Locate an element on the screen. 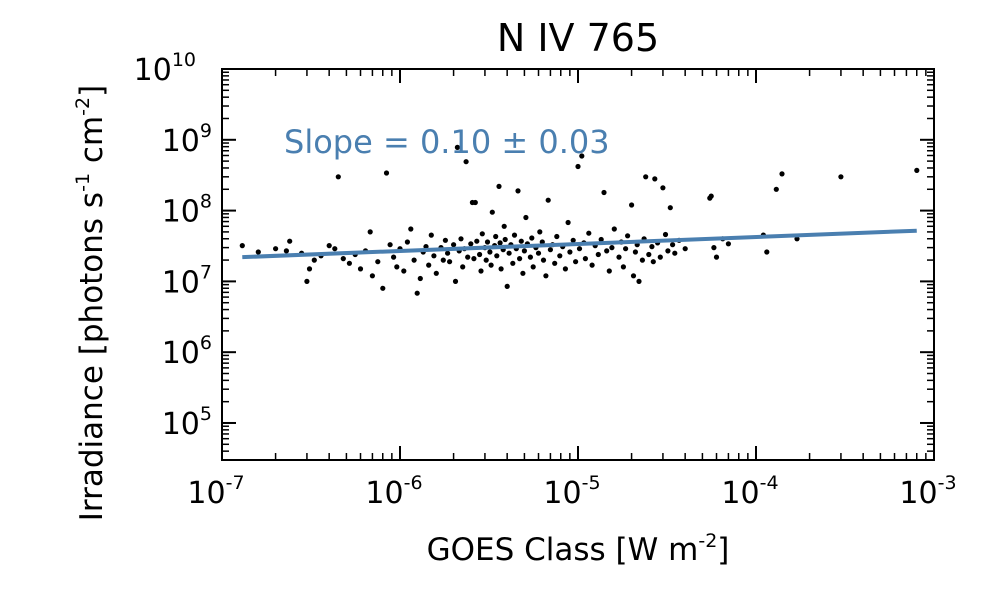 Image resolution: width=1000 pixels, height=600 pixels. y-axis-label-mid: cm is located at coordinates (92, 144).